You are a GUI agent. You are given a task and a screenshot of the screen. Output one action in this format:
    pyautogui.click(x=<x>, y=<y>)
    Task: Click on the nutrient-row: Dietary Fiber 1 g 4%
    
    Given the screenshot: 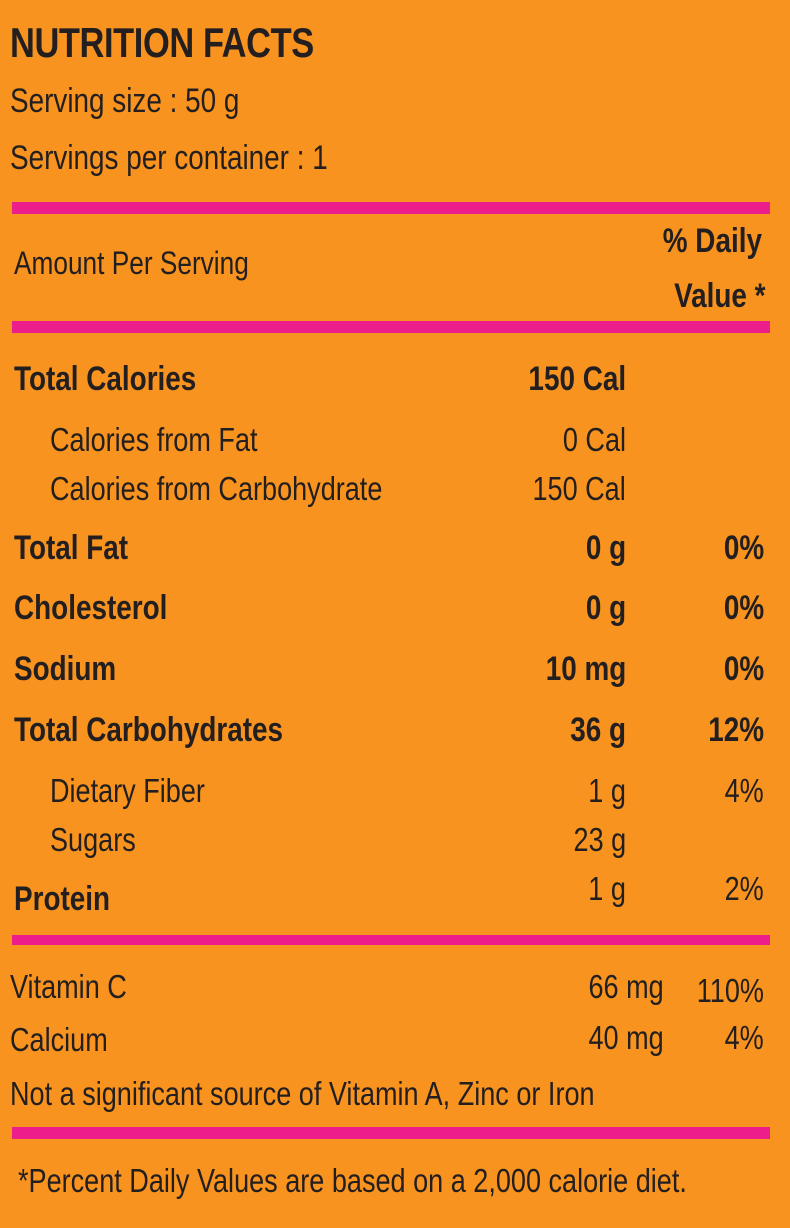 What is the action you would take?
    pyautogui.click(x=395, y=796)
    